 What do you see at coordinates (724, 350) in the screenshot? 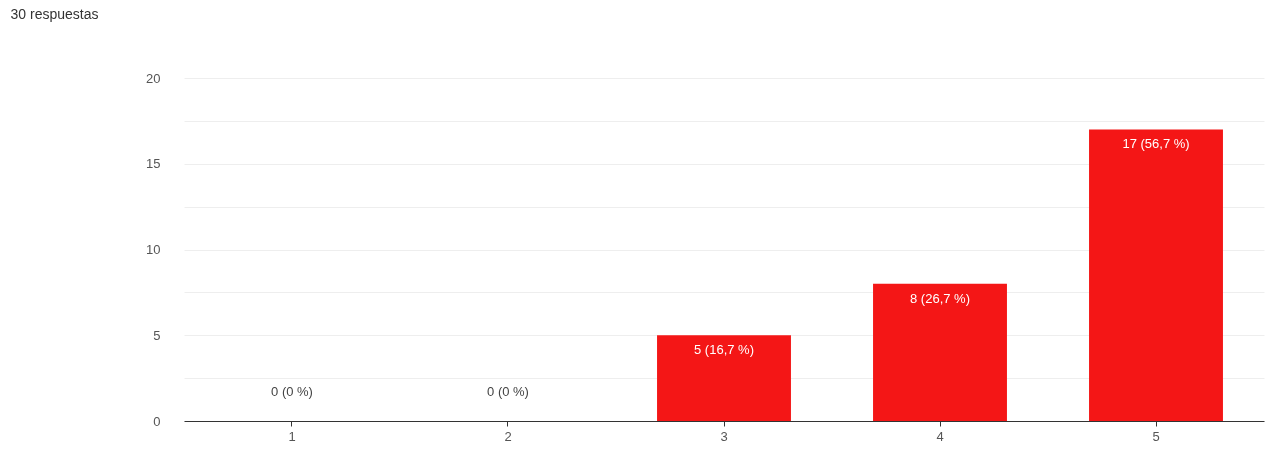
I see `data-label: 5 (16,7 %)` at bounding box center [724, 350].